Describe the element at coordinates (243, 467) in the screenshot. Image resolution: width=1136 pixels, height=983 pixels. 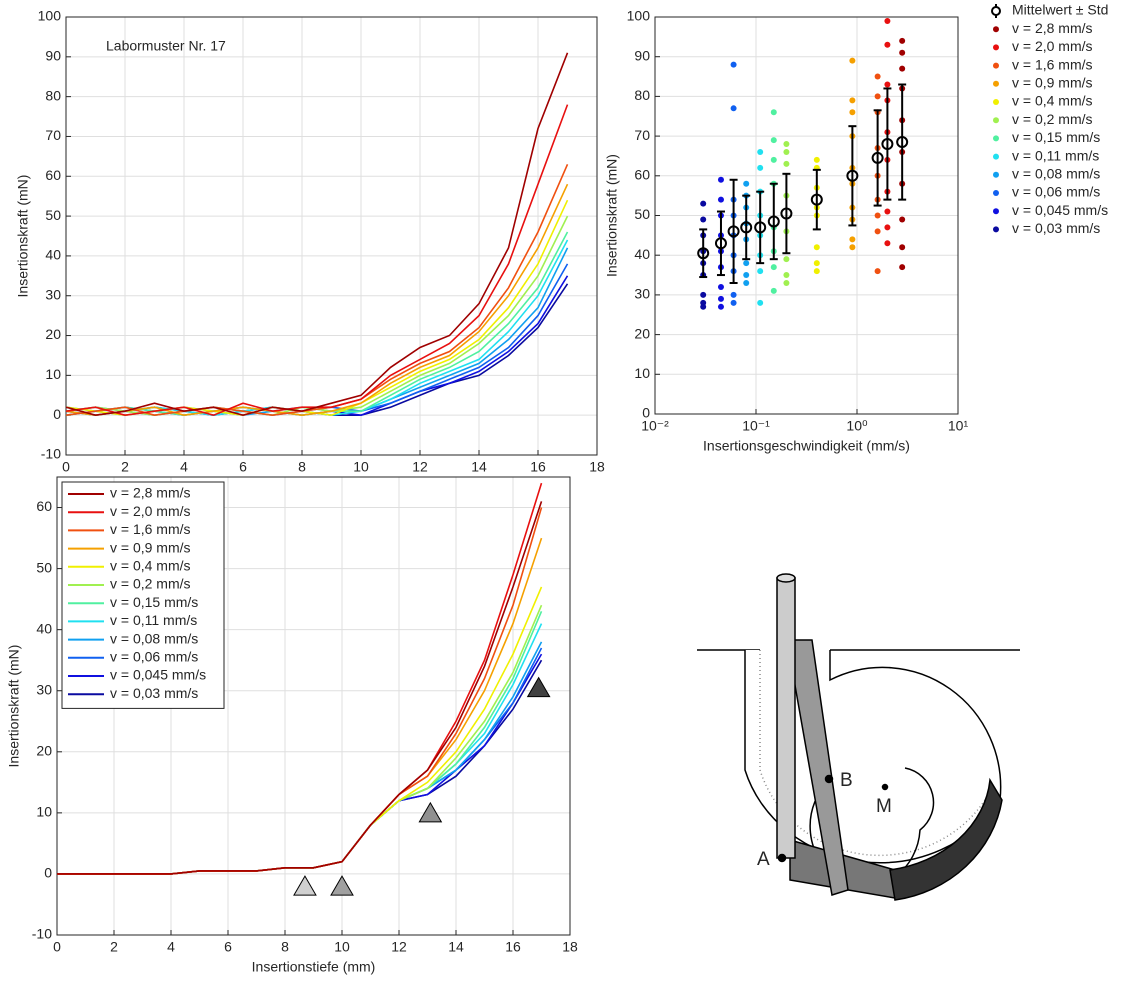
I see `x-tick-label: 6` at that location.